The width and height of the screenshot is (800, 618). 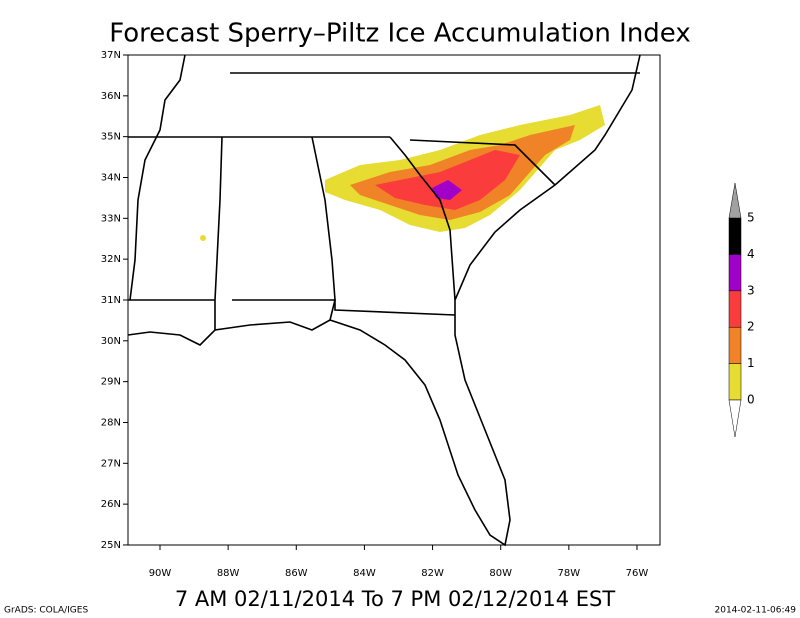 I want to click on lat-label: 30N, so click(x=111, y=341).